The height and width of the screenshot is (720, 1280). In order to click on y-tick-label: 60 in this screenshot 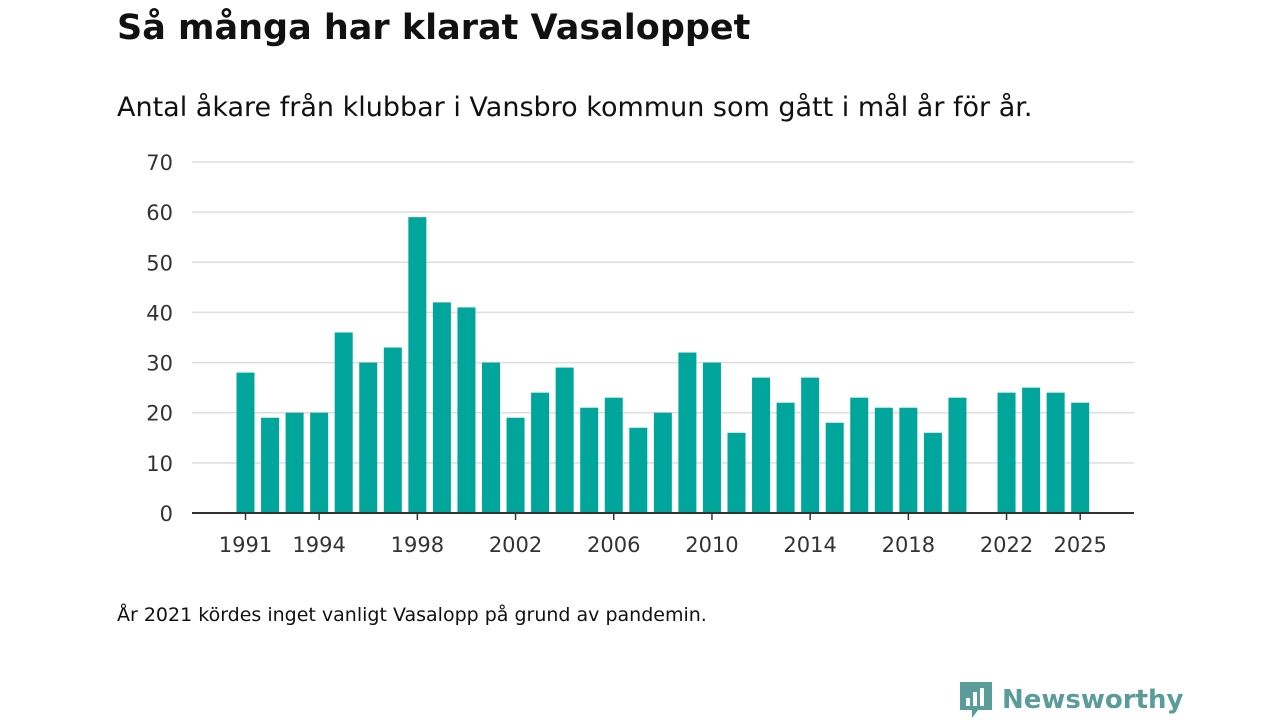, I will do `click(159, 213)`.